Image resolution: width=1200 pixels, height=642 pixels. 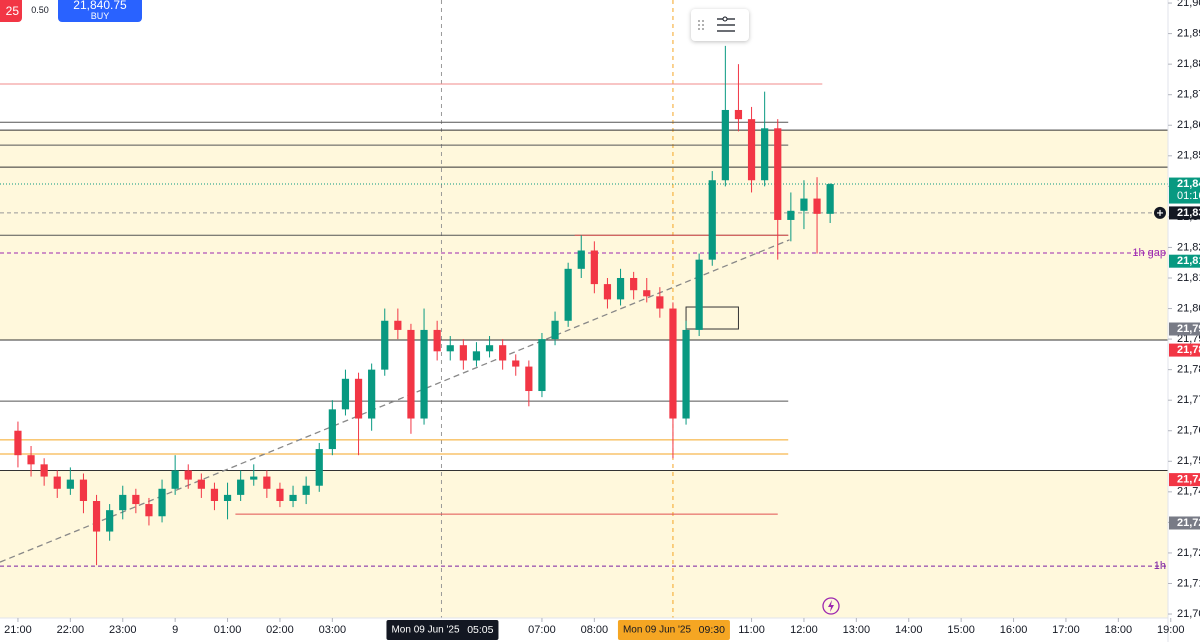 What do you see at coordinates (1188, 156) in the screenshot?
I see `y-tick-label: 21,850` at bounding box center [1188, 156].